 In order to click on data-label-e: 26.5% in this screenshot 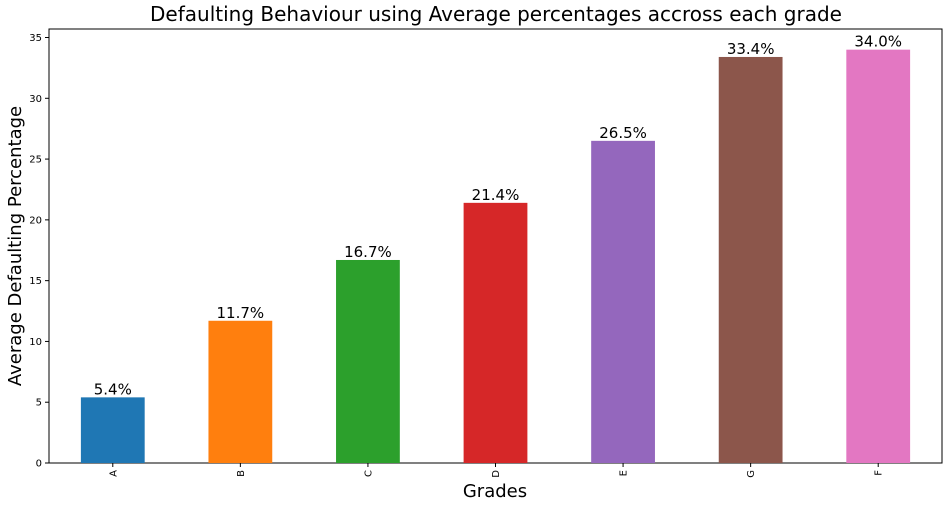, I will do `click(623, 133)`.